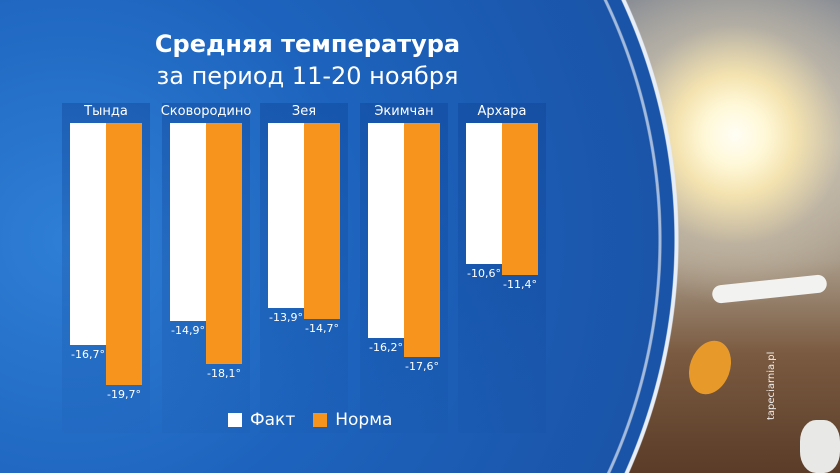 This screenshot has width=840, height=473. I want to click on data-label: -14,9°, so click(188, 331).